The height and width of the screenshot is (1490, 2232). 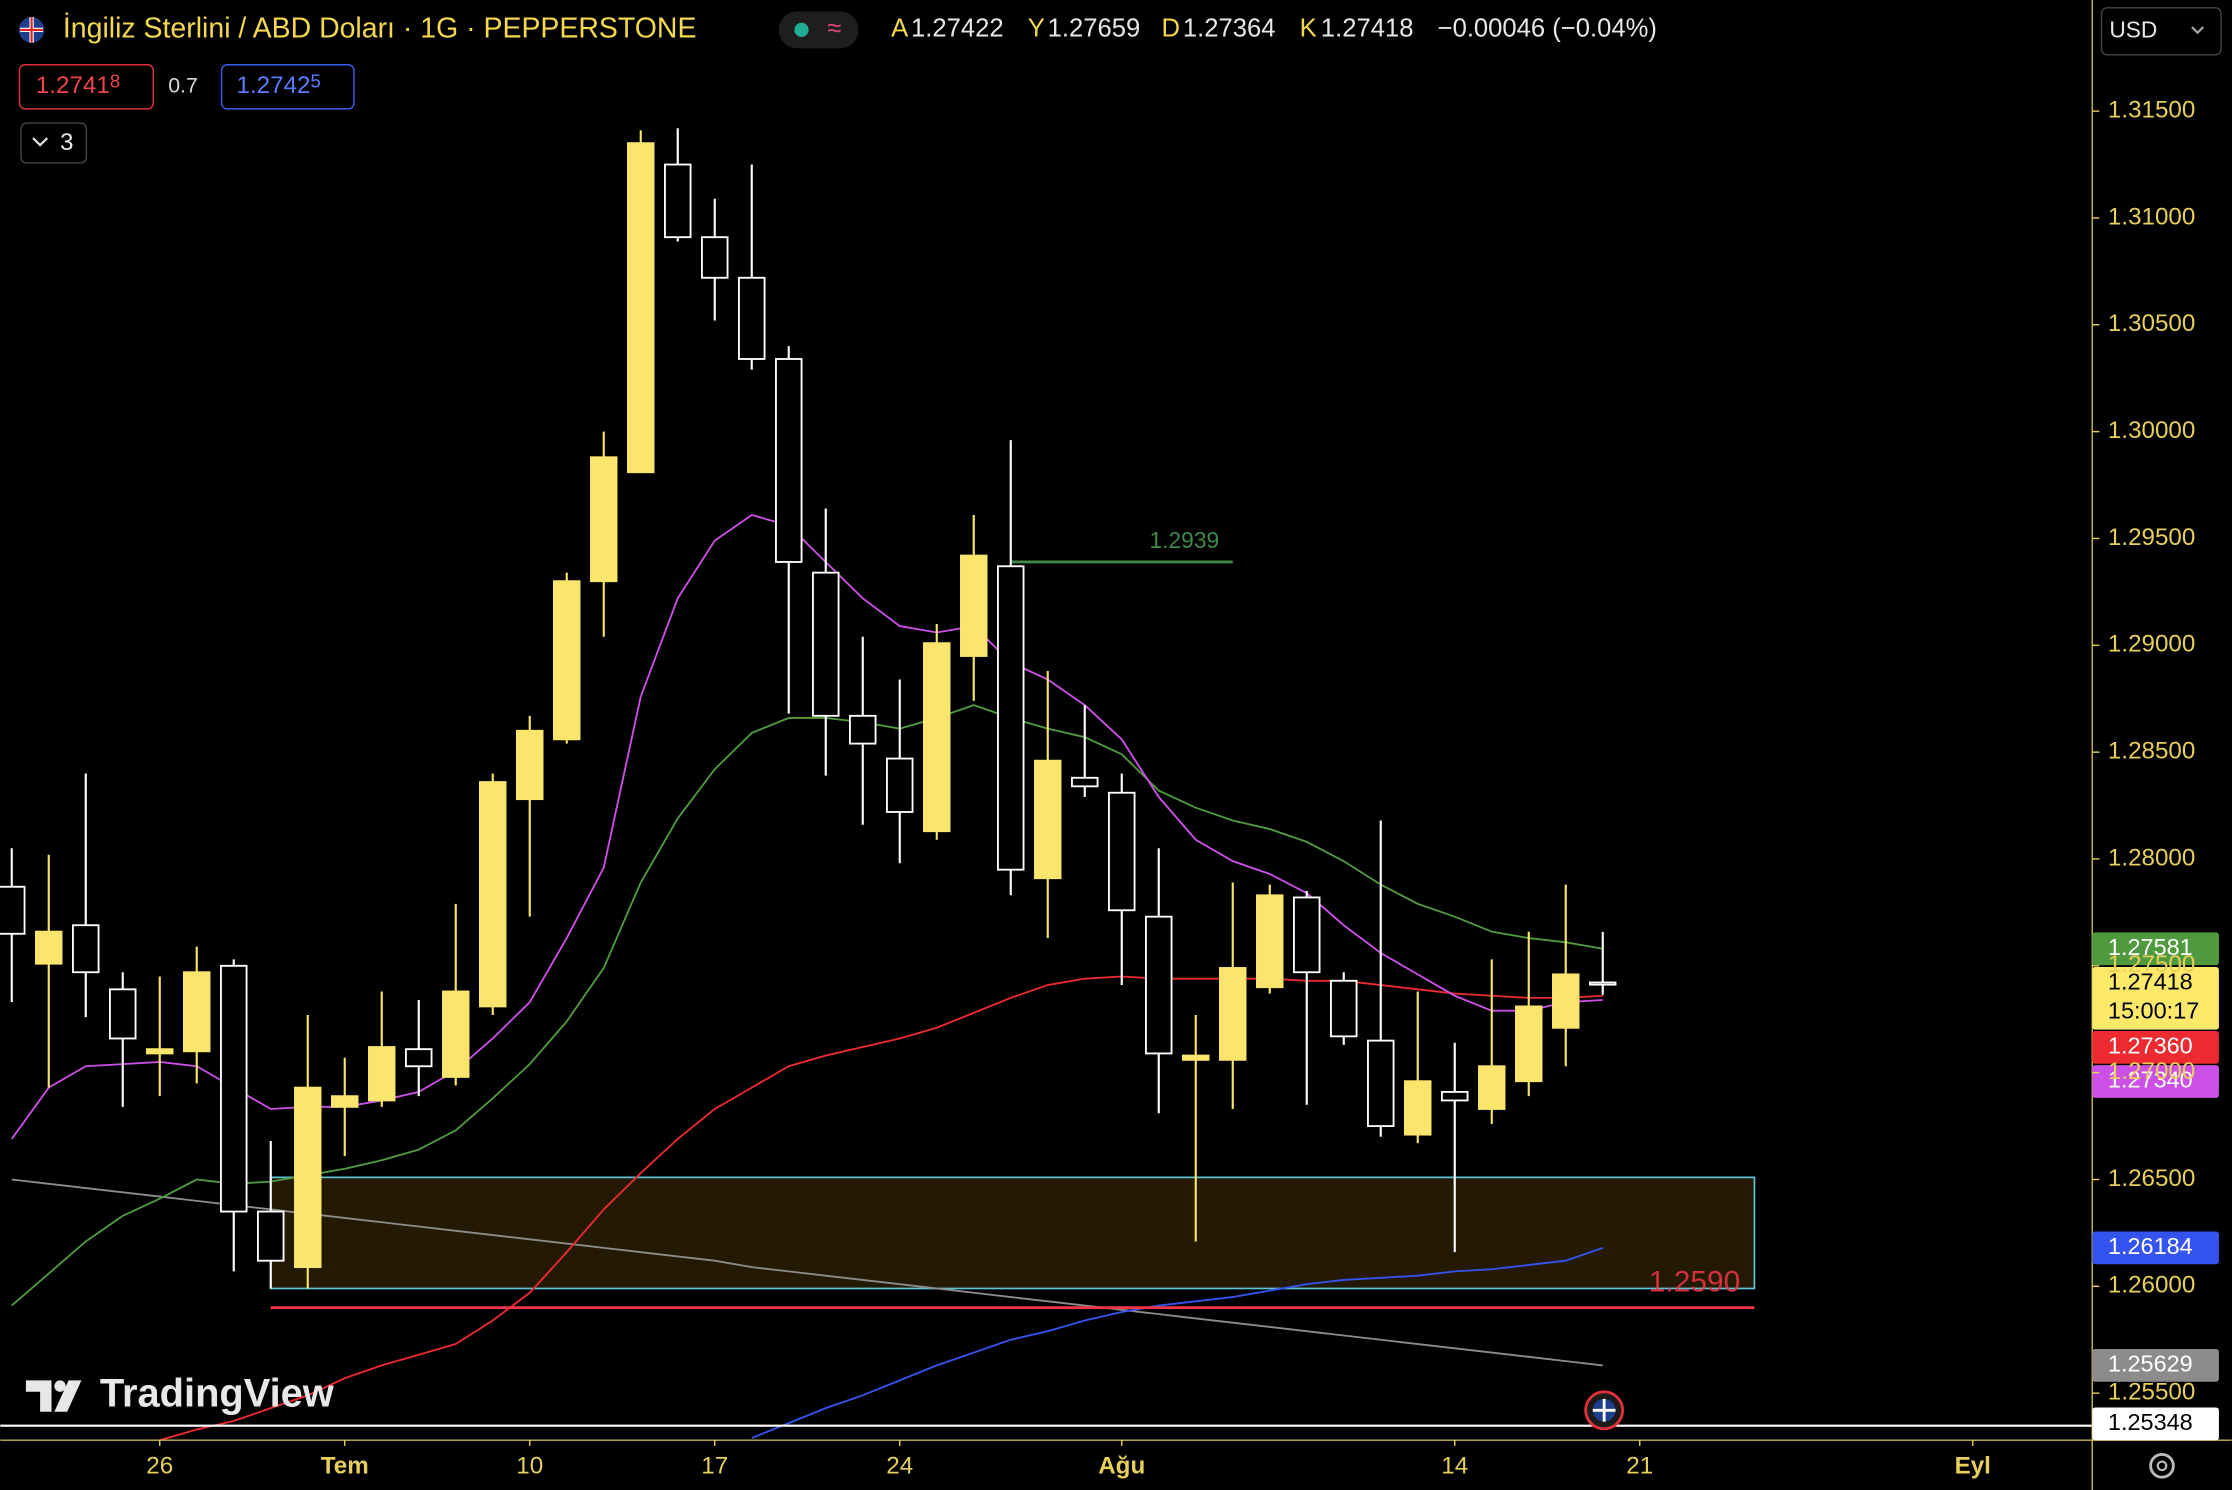 I want to click on currency-label: USD, so click(x=2133, y=29).